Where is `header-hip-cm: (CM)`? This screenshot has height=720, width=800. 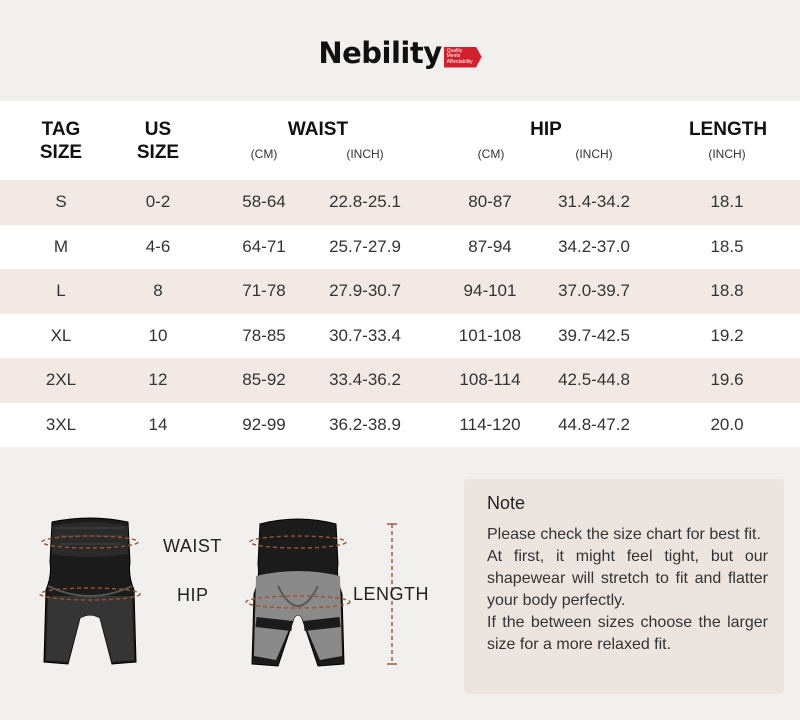
header-hip-cm: (CM) is located at coordinates (491, 154).